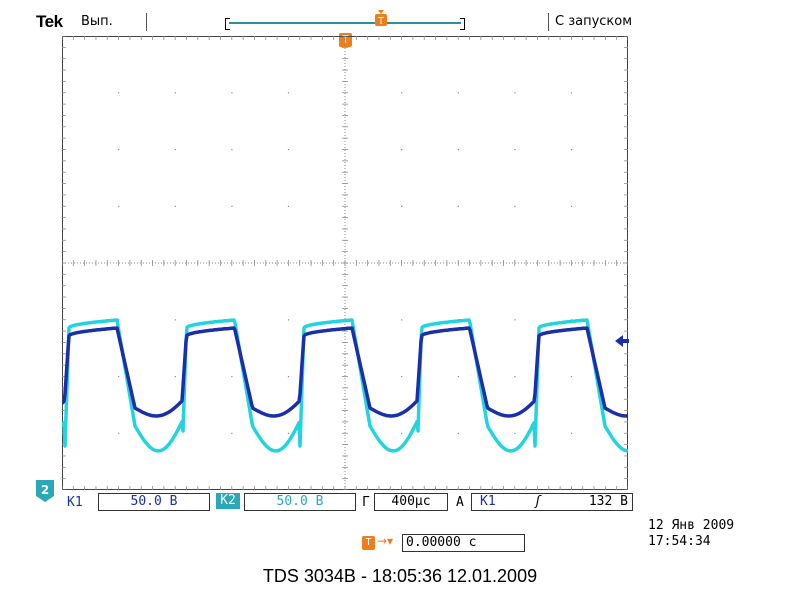 Image resolution: width=800 pixels, height=600 pixels. I want to click on ch2-ground-marker: 2, so click(45, 491).